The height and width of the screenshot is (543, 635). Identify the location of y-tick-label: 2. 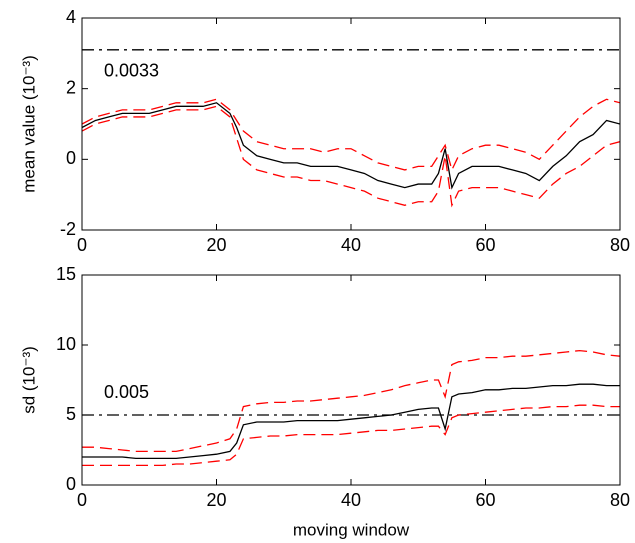
(71, 87).